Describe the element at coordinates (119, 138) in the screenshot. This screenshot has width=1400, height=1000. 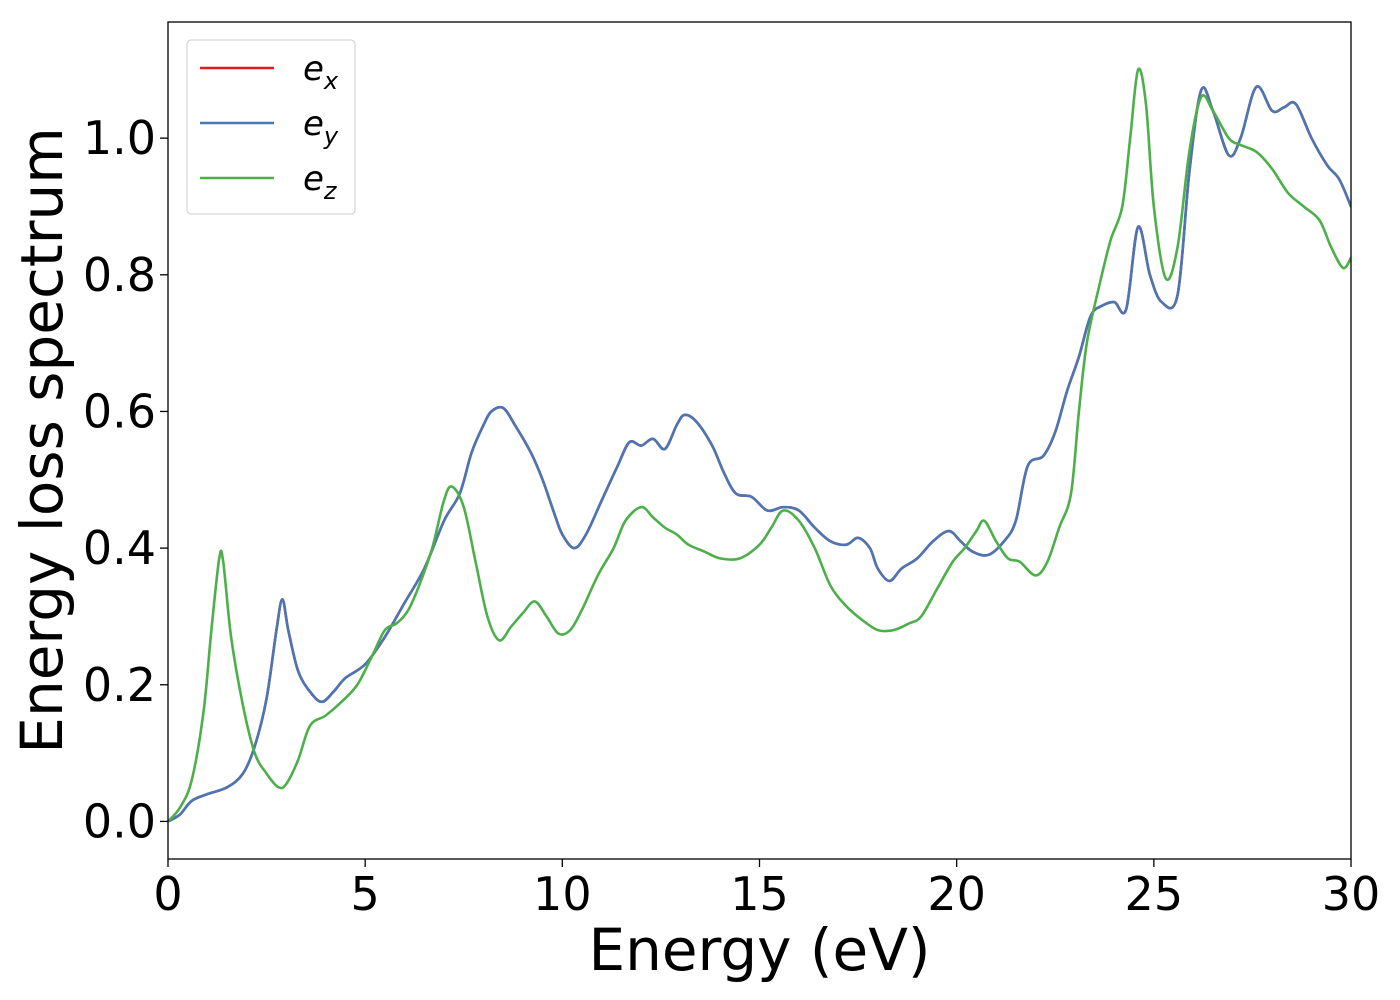
I see `y-tick-label: 1.0` at that location.